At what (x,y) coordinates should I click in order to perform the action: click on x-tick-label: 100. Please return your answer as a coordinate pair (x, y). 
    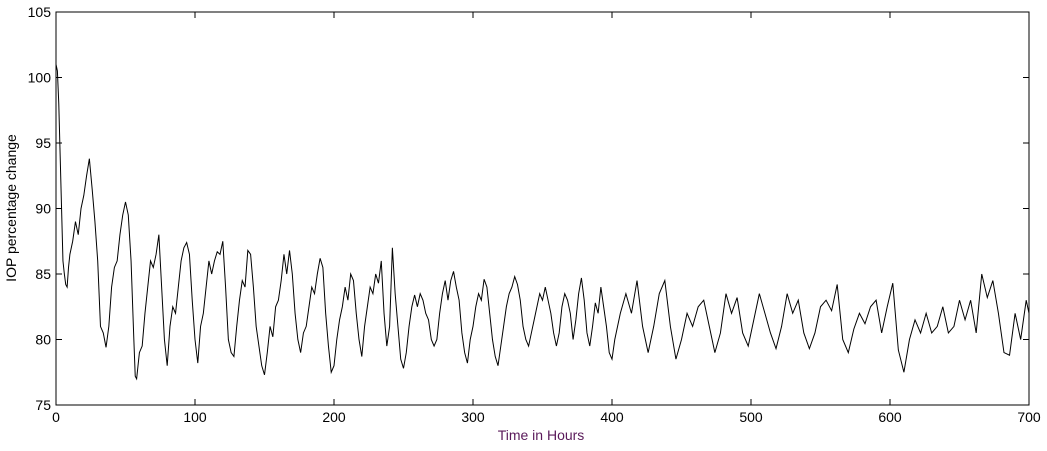
    Looking at the image, I should click on (195, 417).